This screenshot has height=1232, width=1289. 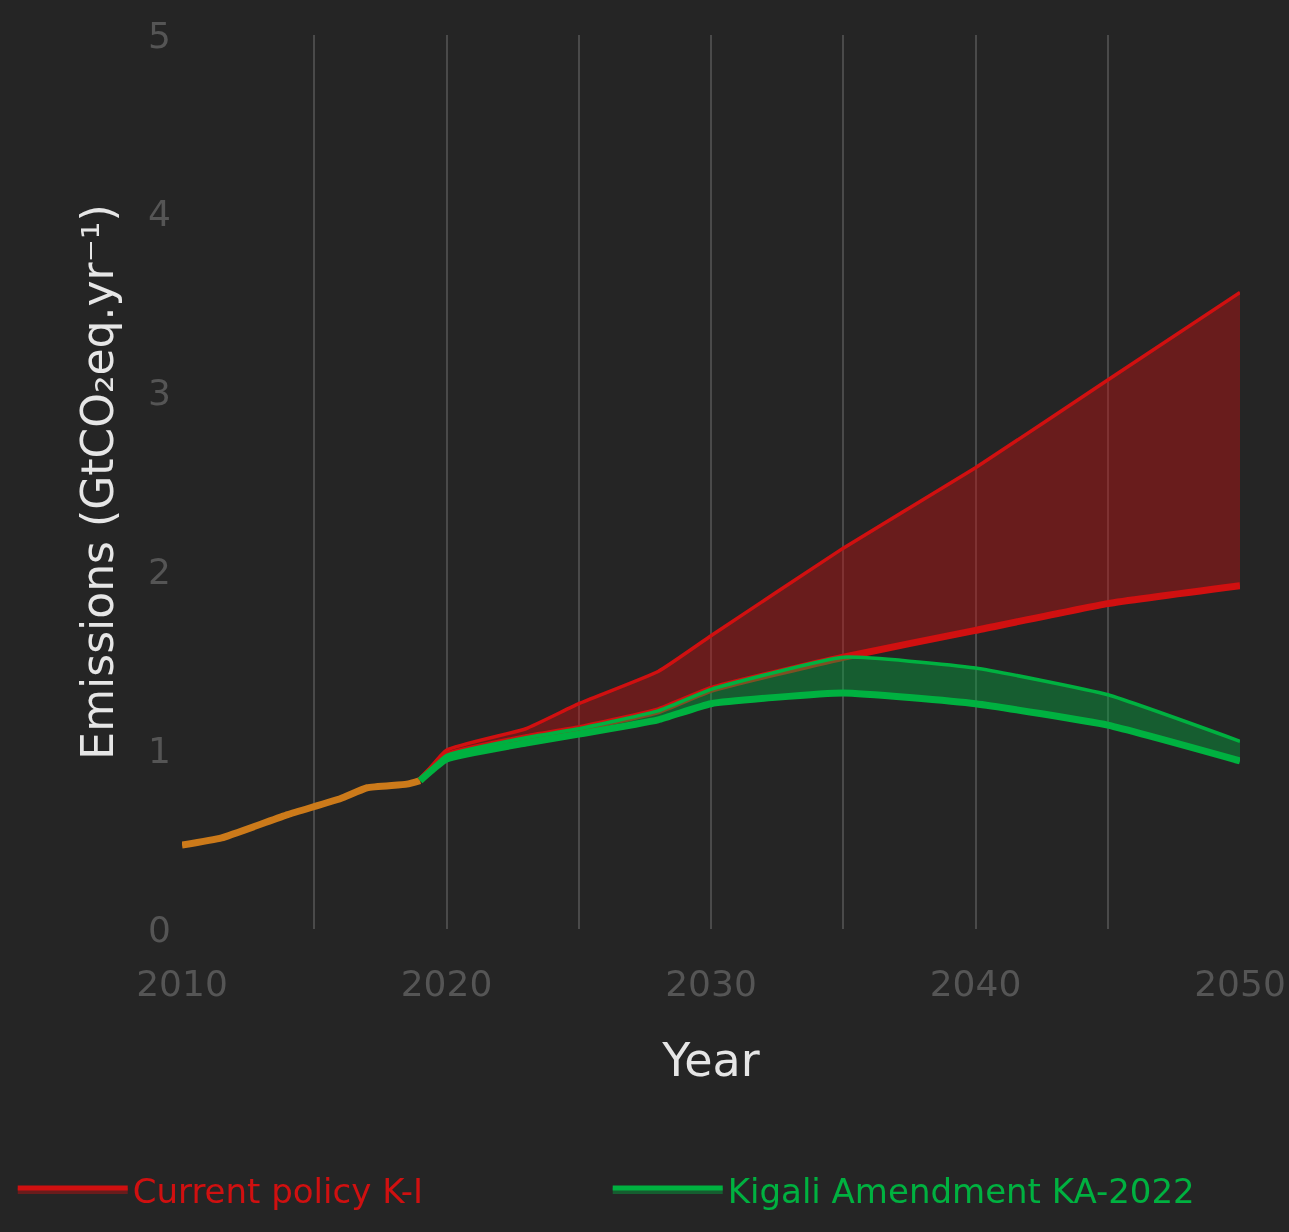 I want to click on x-axis-title: Year, so click(x=710, y=1059).